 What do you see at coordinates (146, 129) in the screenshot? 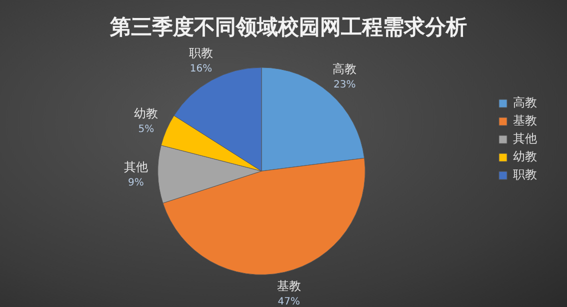
I see `data-label: 5%` at bounding box center [146, 129].